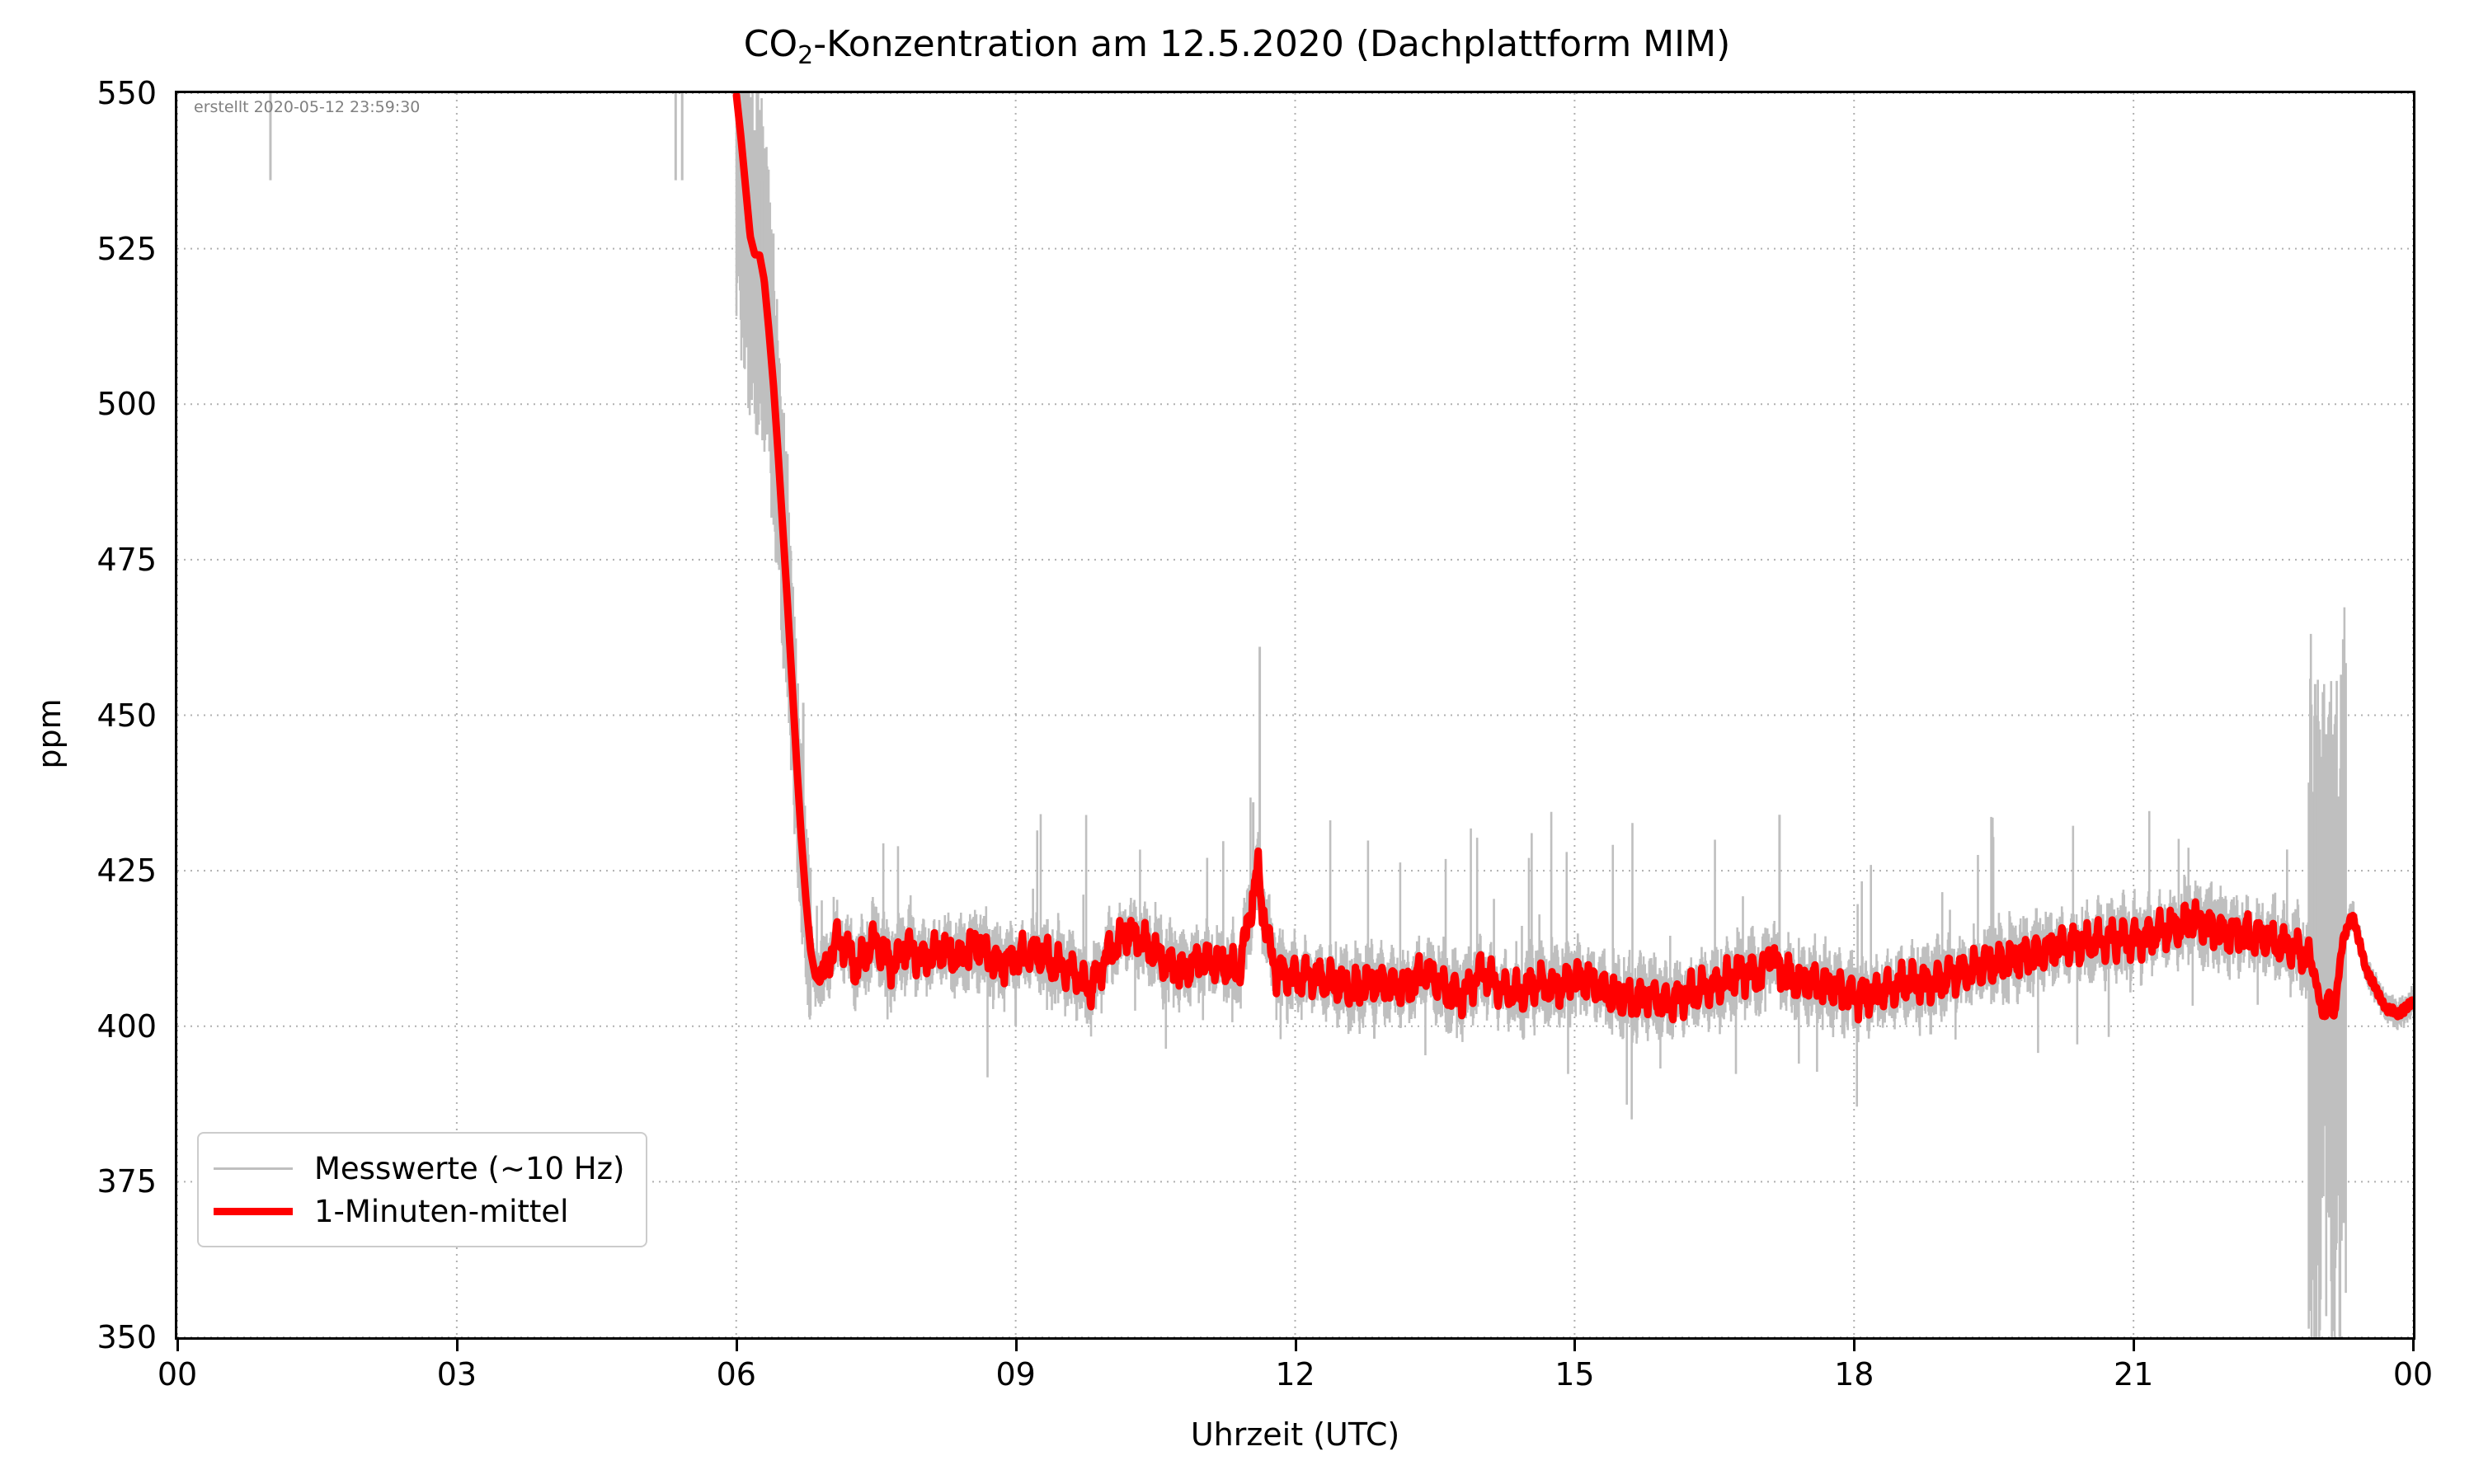 The width and height of the screenshot is (2474, 1484). What do you see at coordinates (1295, 1374) in the screenshot?
I see `x-tick-label: 12` at bounding box center [1295, 1374].